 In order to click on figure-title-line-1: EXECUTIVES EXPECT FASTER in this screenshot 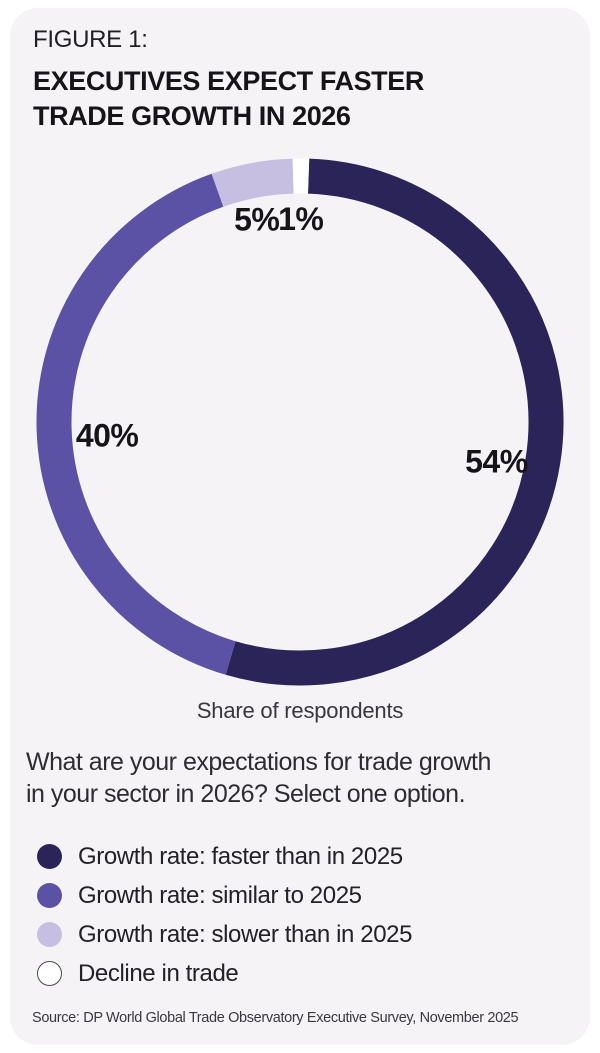, I will do `click(228, 81)`.